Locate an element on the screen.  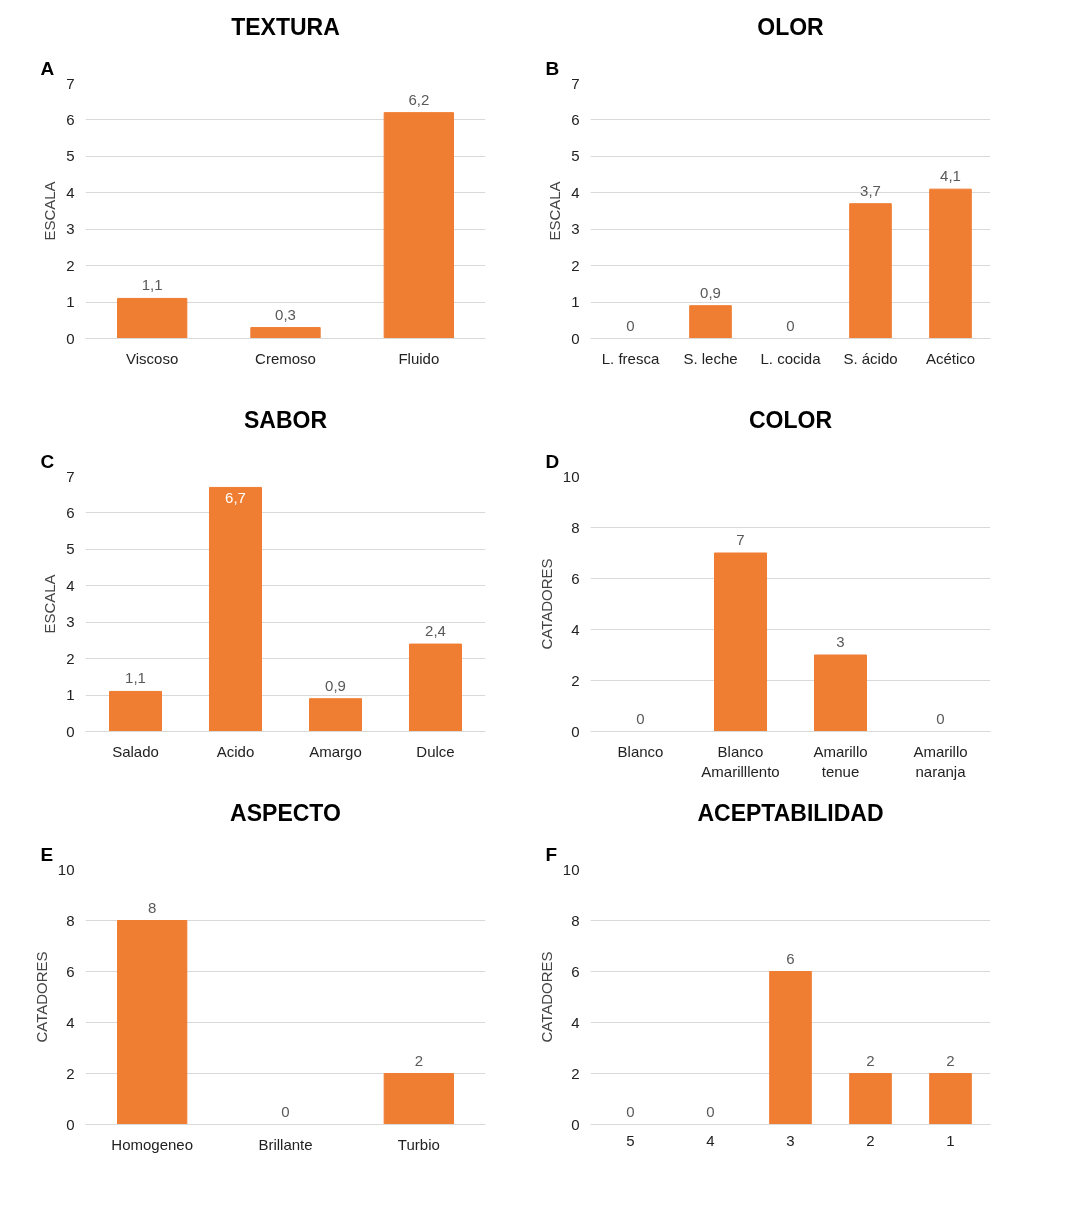
chart-title: SABOR is located at coordinates (285, 419).